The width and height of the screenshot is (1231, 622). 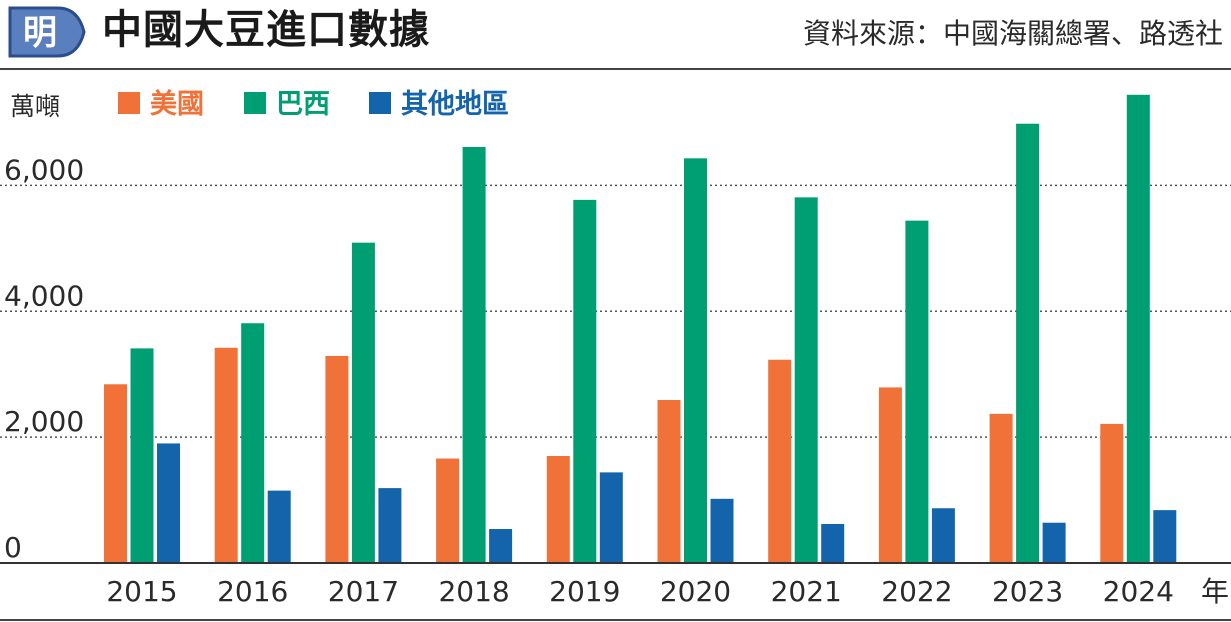 I want to click on bar-巴西-2024, so click(x=1138, y=328).